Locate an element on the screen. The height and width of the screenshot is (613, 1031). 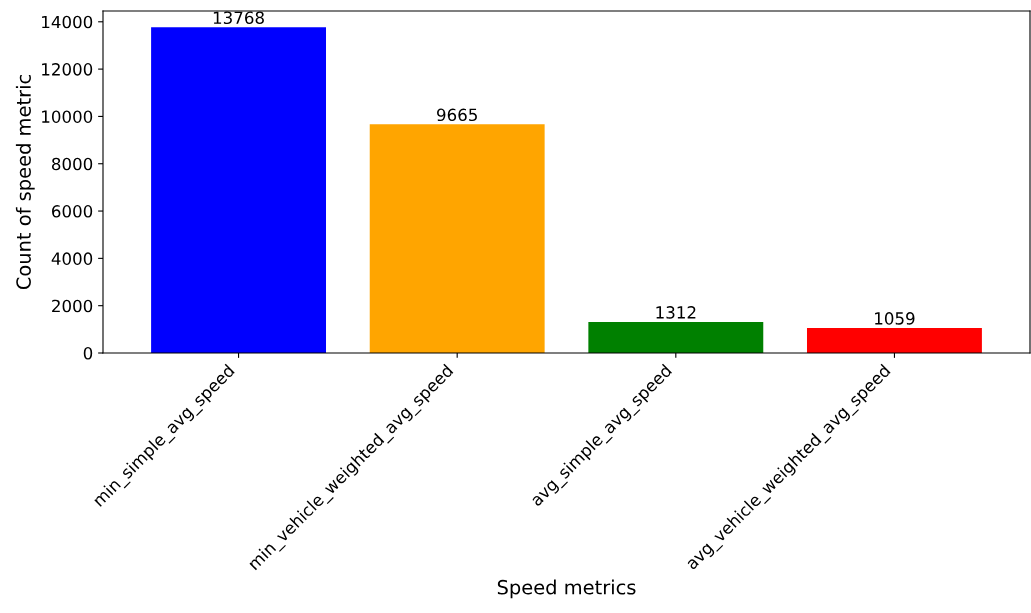
data-label: 9665 is located at coordinates (457, 115).